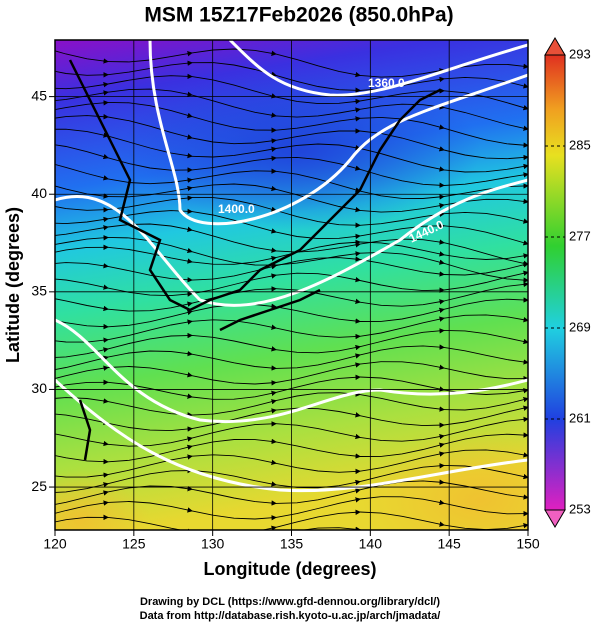  I want to click on y-tick-label: 35, so click(39, 291).